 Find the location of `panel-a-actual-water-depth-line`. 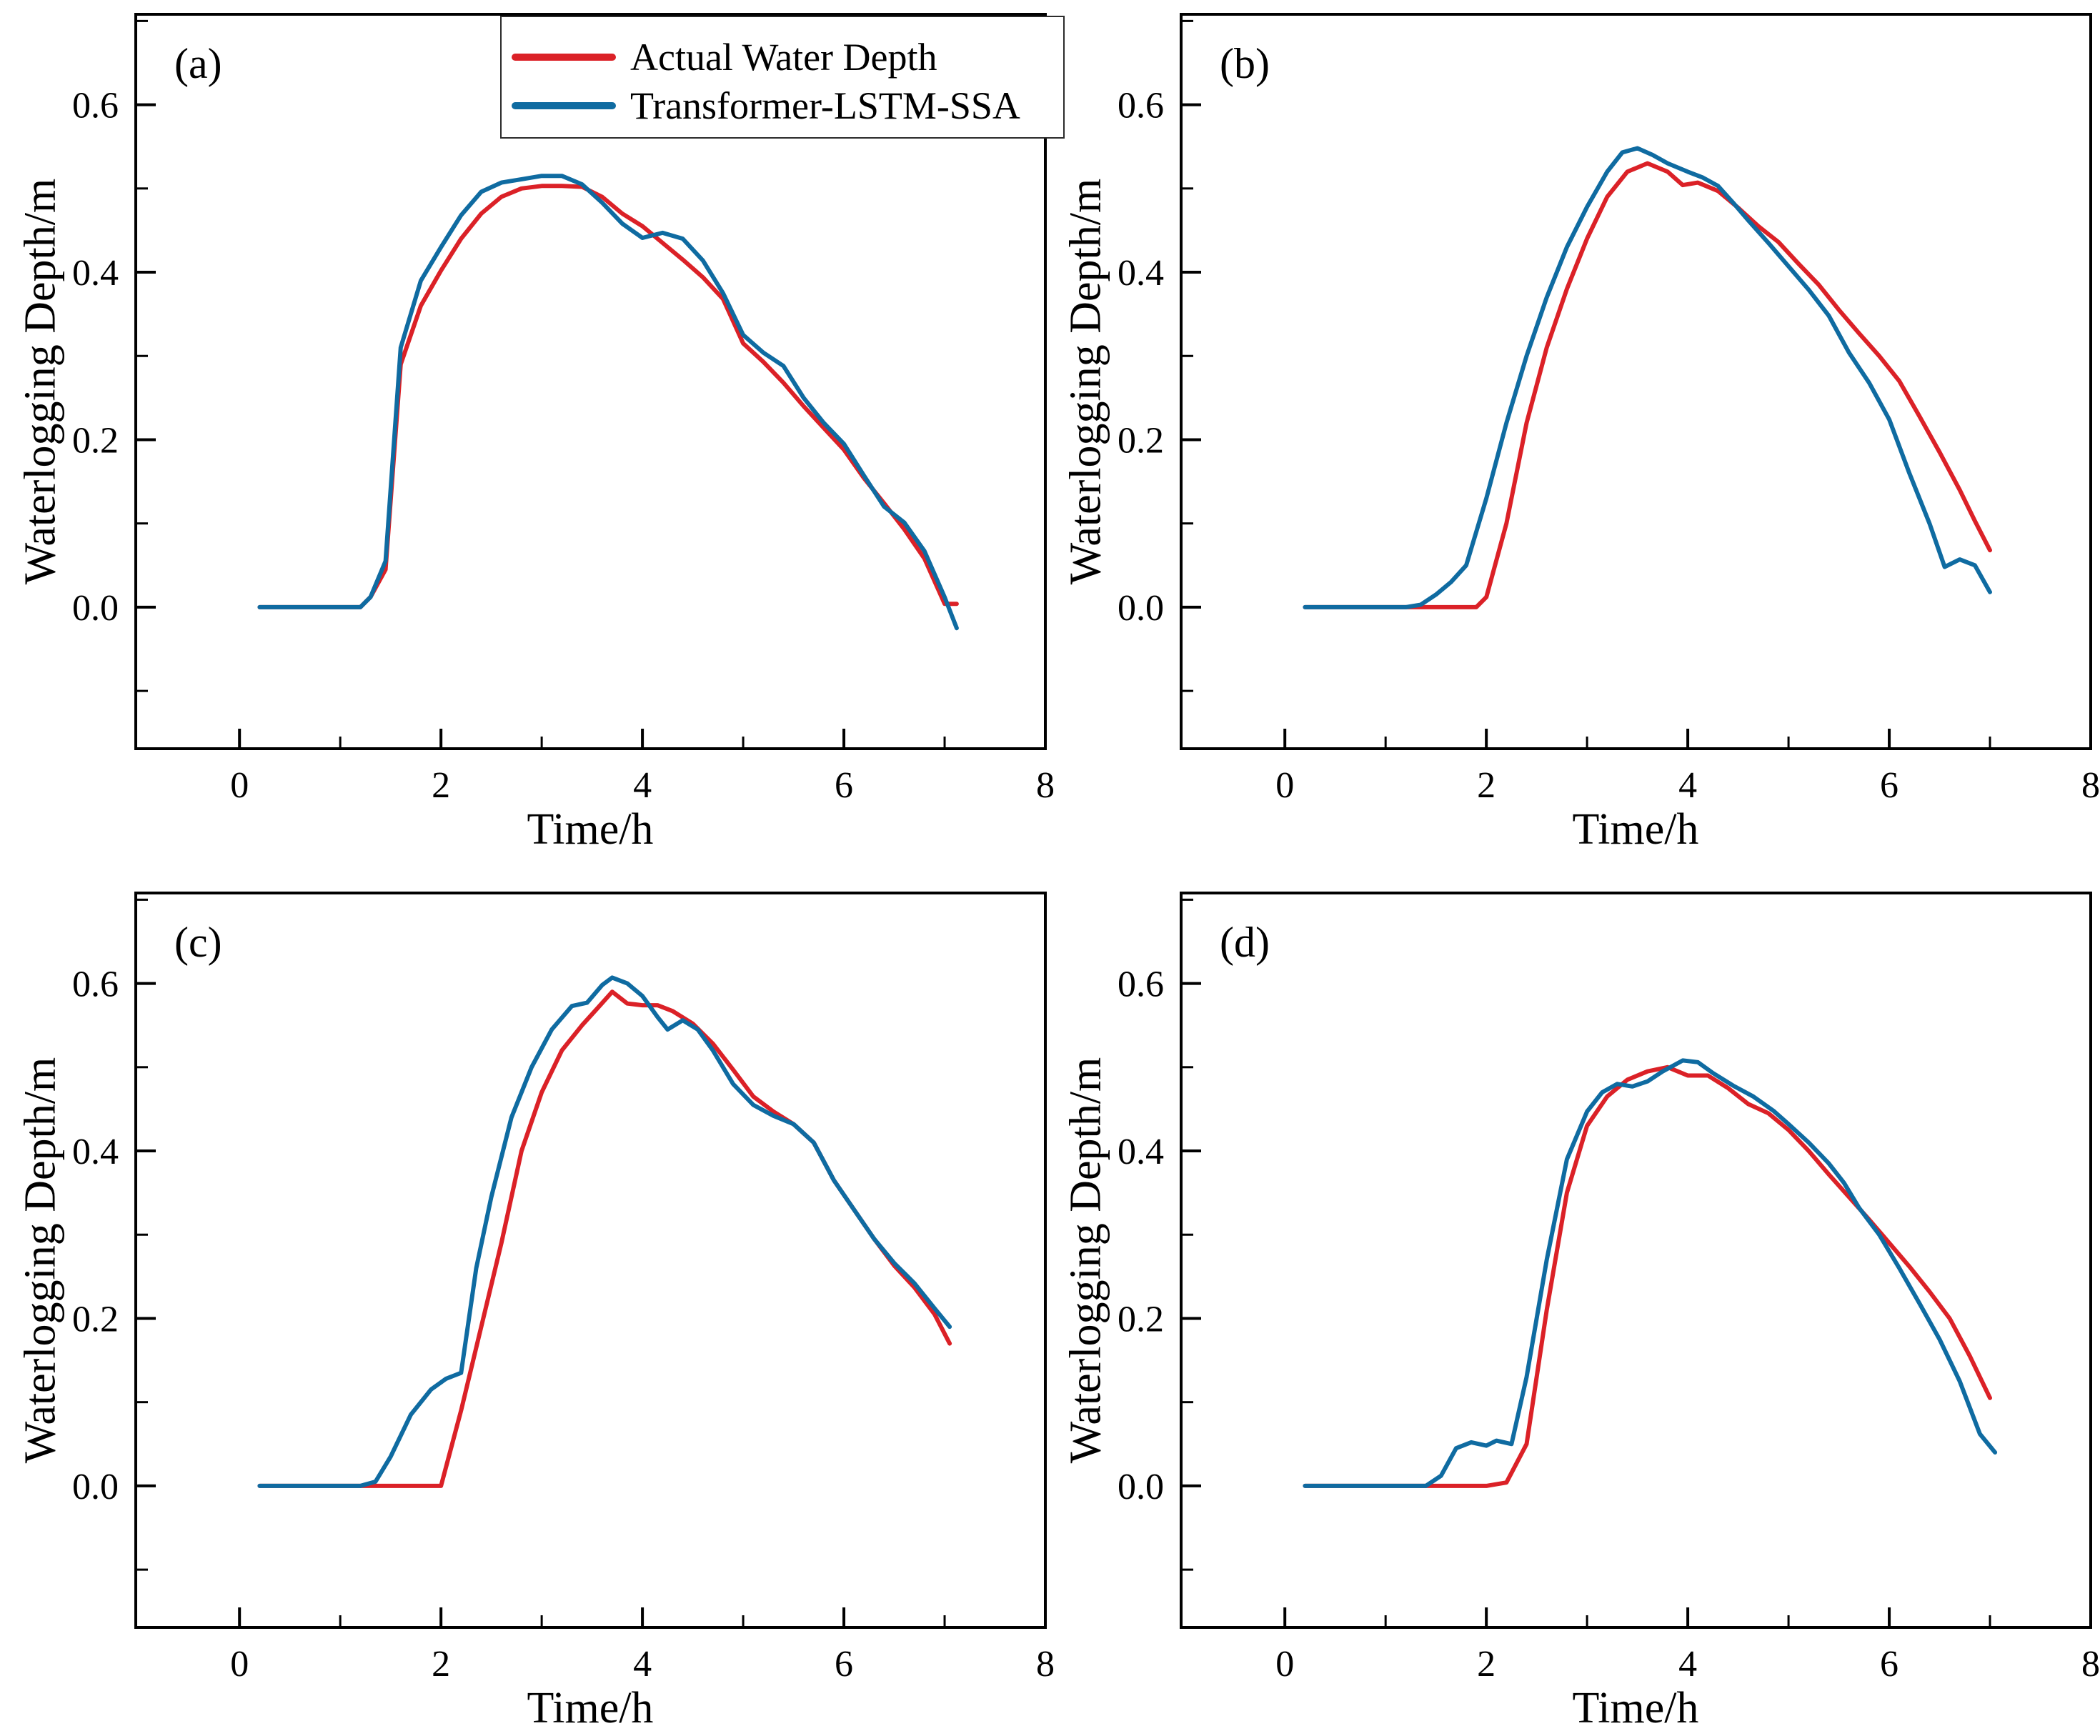

panel-a-actual-water-depth-line is located at coordinates (608, 396).